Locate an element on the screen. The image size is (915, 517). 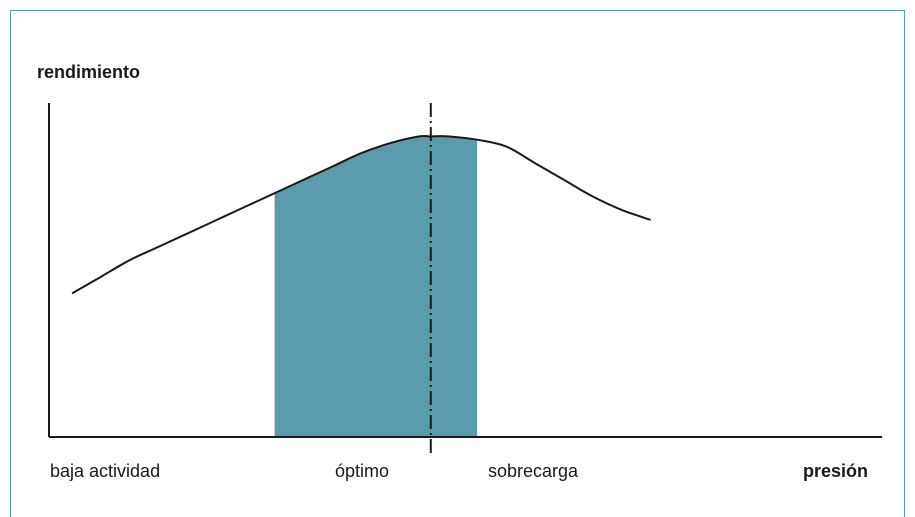
zone-label-optimal: óptimo is located at coordinates (362, 471).